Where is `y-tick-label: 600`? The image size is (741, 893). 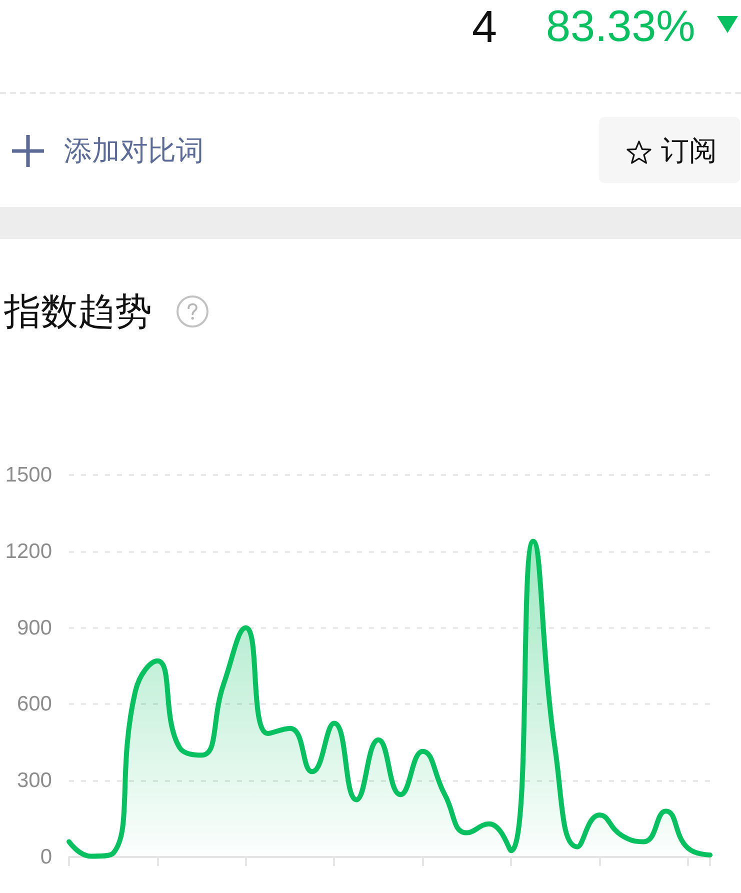
y-tick-label: 600 is located at coordinates (34, 704).